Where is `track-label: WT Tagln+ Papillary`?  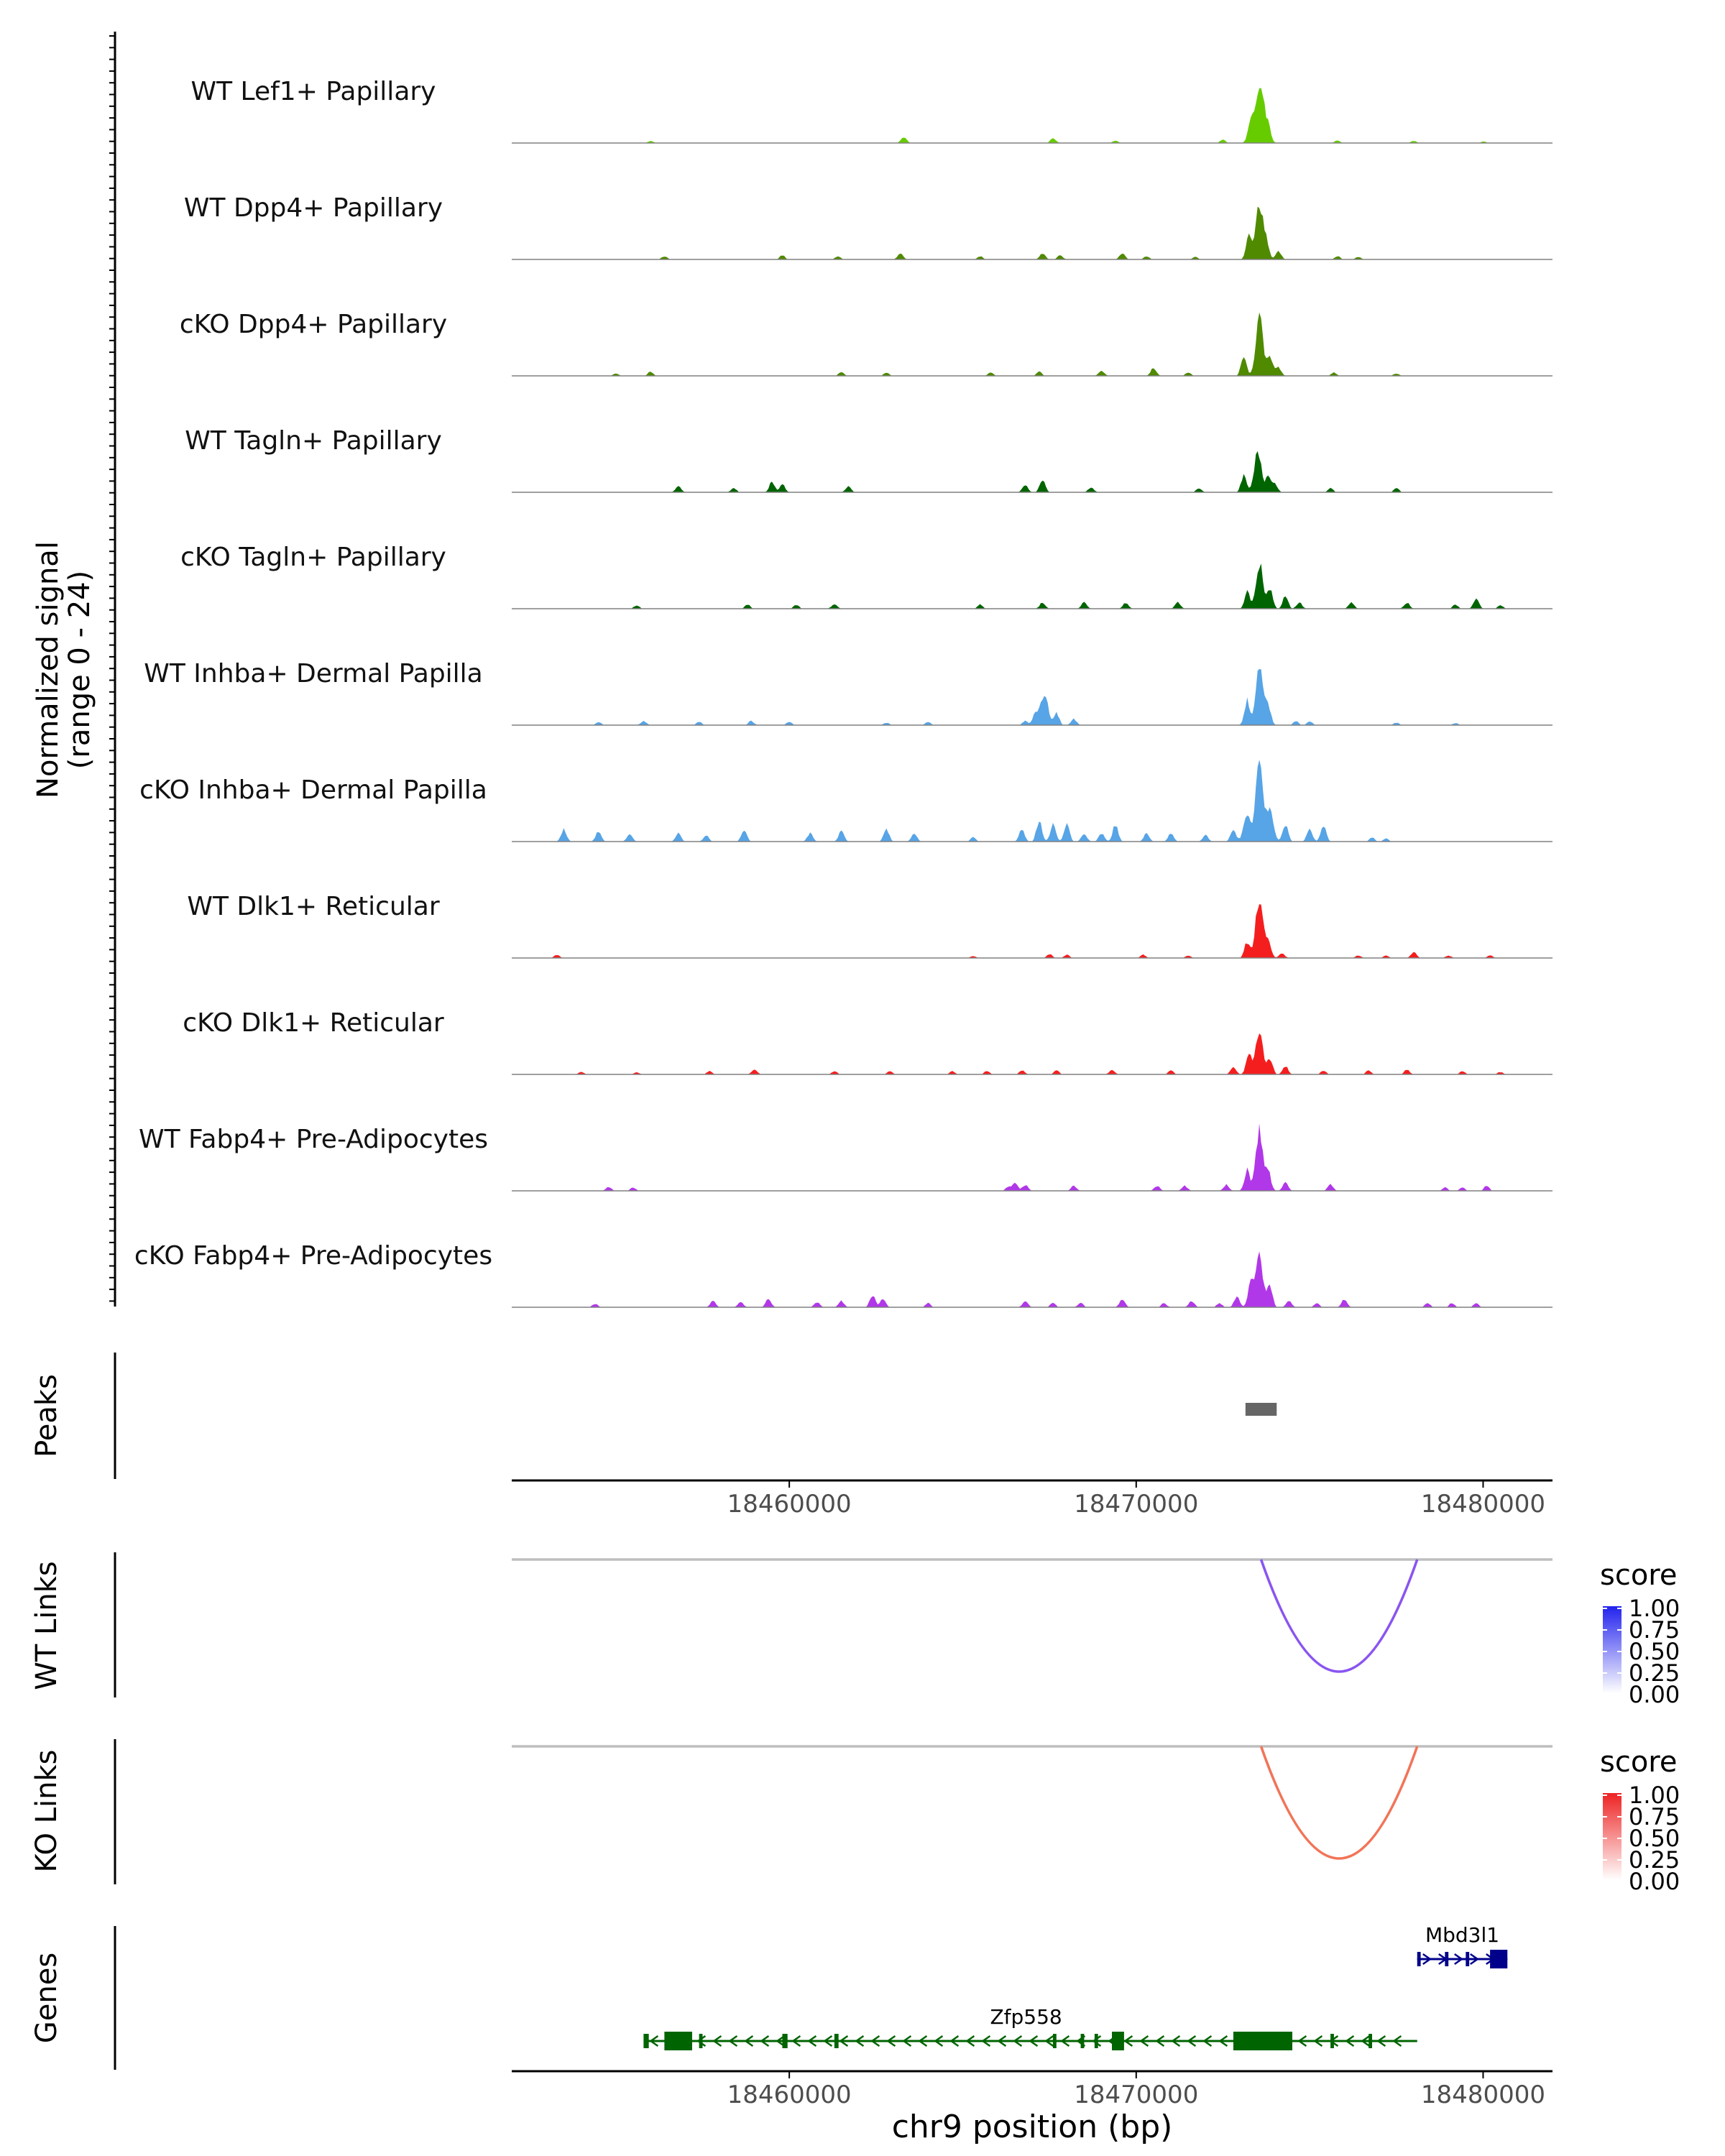 track-label: WT Tagln+ Papillary is located at coordinates (313, 441).